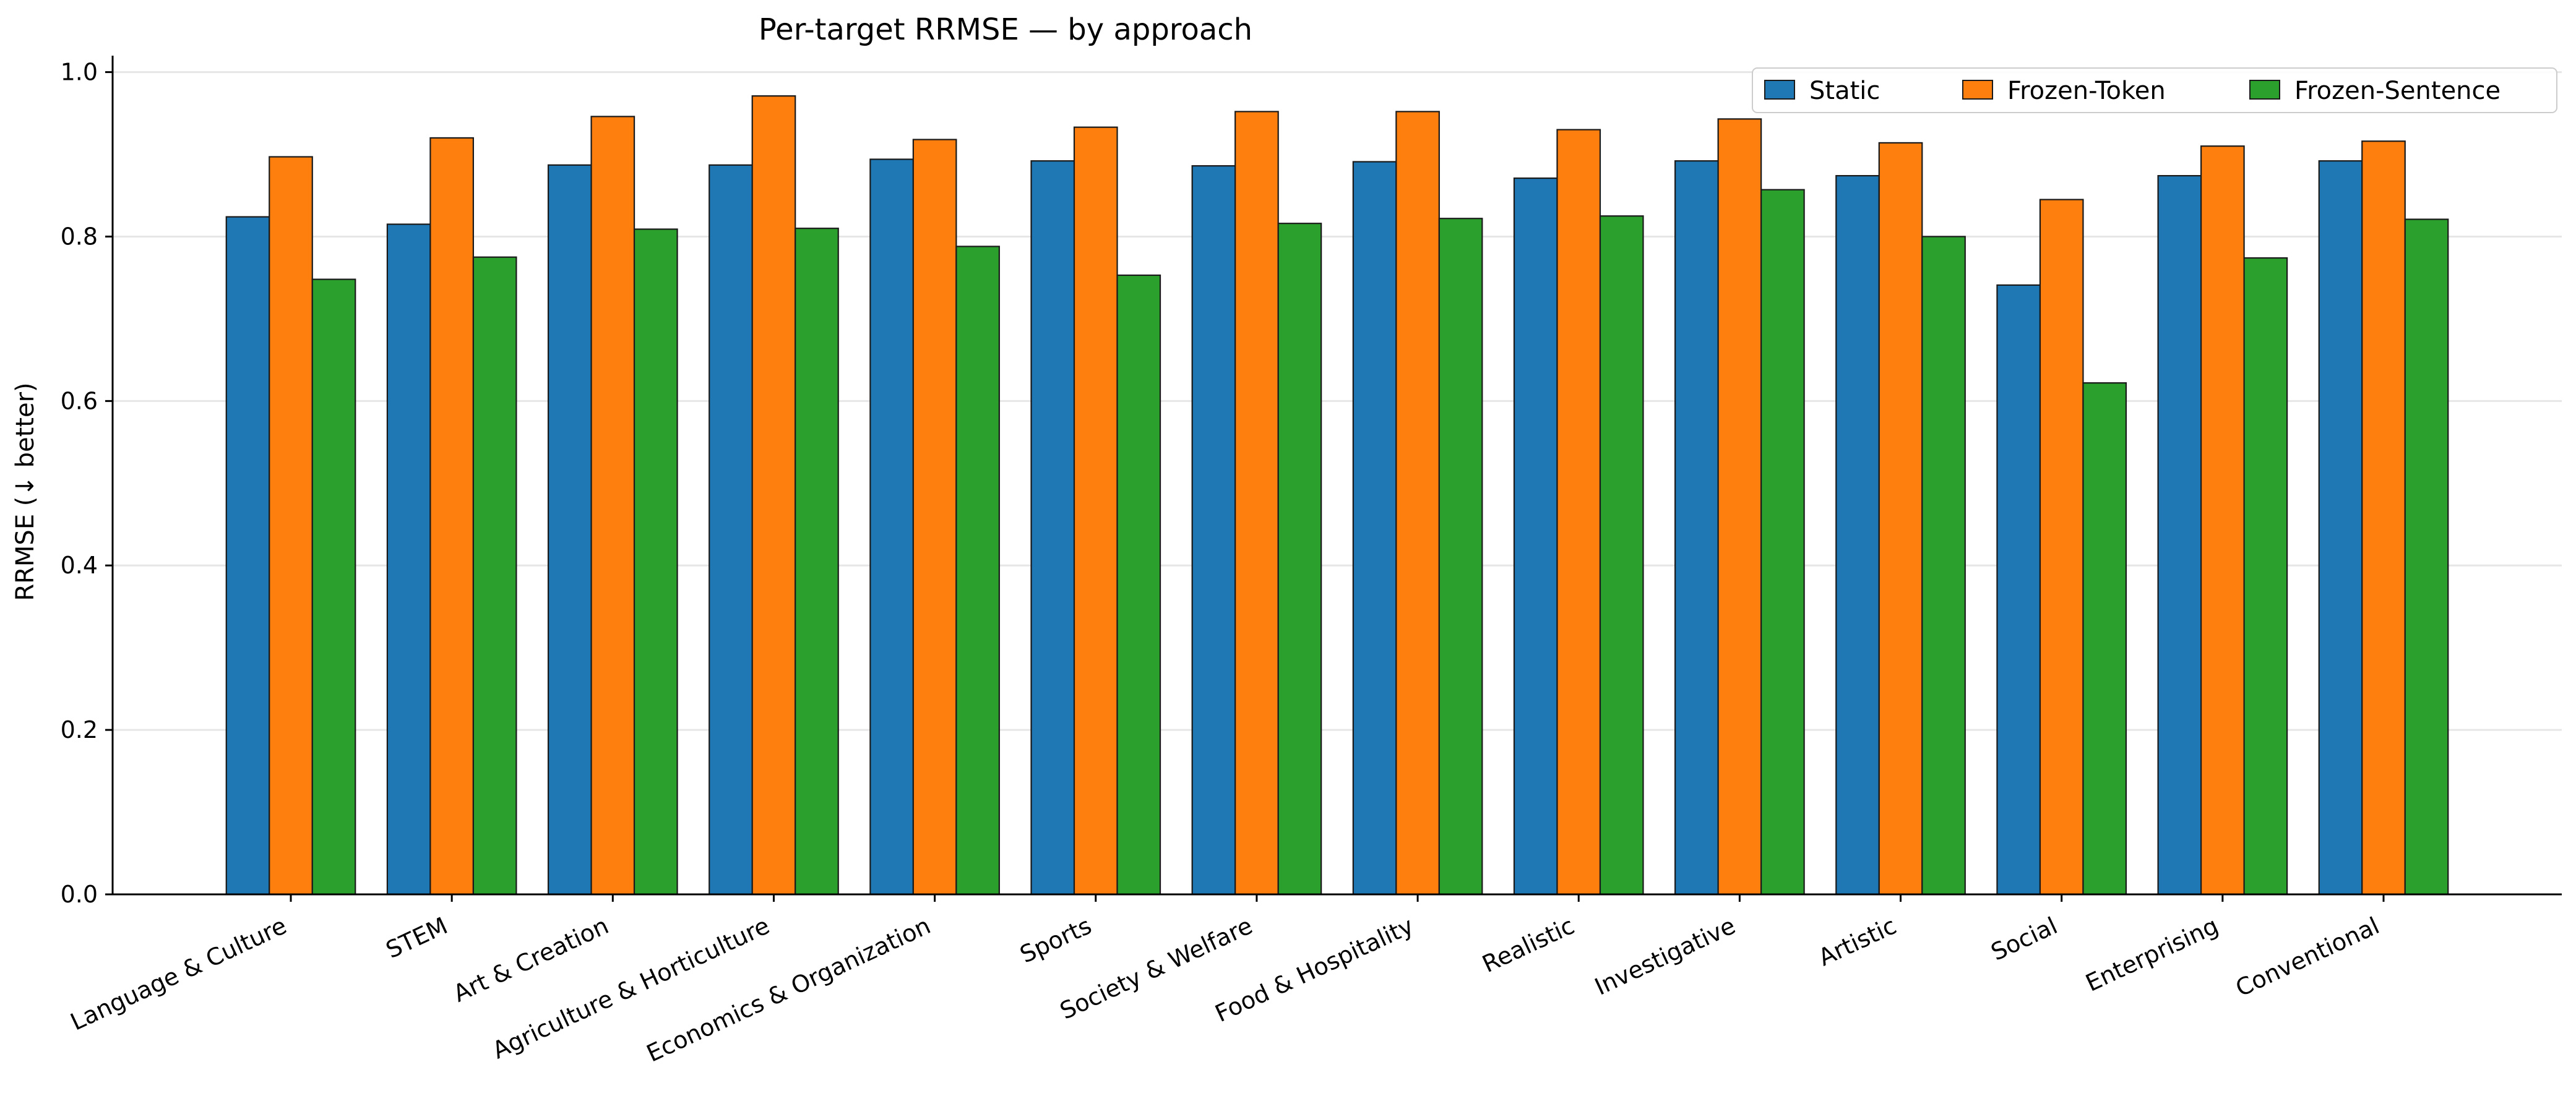 The image size is (2576, 1096). What do you see at coordinates (417, 938) in the screenshot?
I see `x-tick-label: STEM` at bounding box center [417, 938].